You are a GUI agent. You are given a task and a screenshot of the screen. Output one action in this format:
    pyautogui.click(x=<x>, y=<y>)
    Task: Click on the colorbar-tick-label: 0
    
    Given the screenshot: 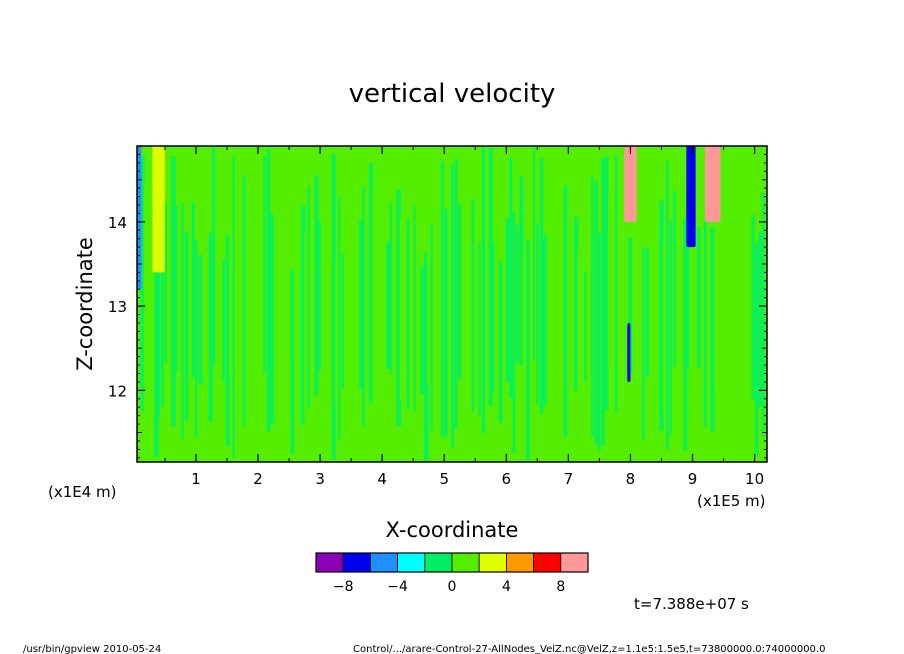 What is the action you would take?
    pyautogui.click(x=452, y=587)
    